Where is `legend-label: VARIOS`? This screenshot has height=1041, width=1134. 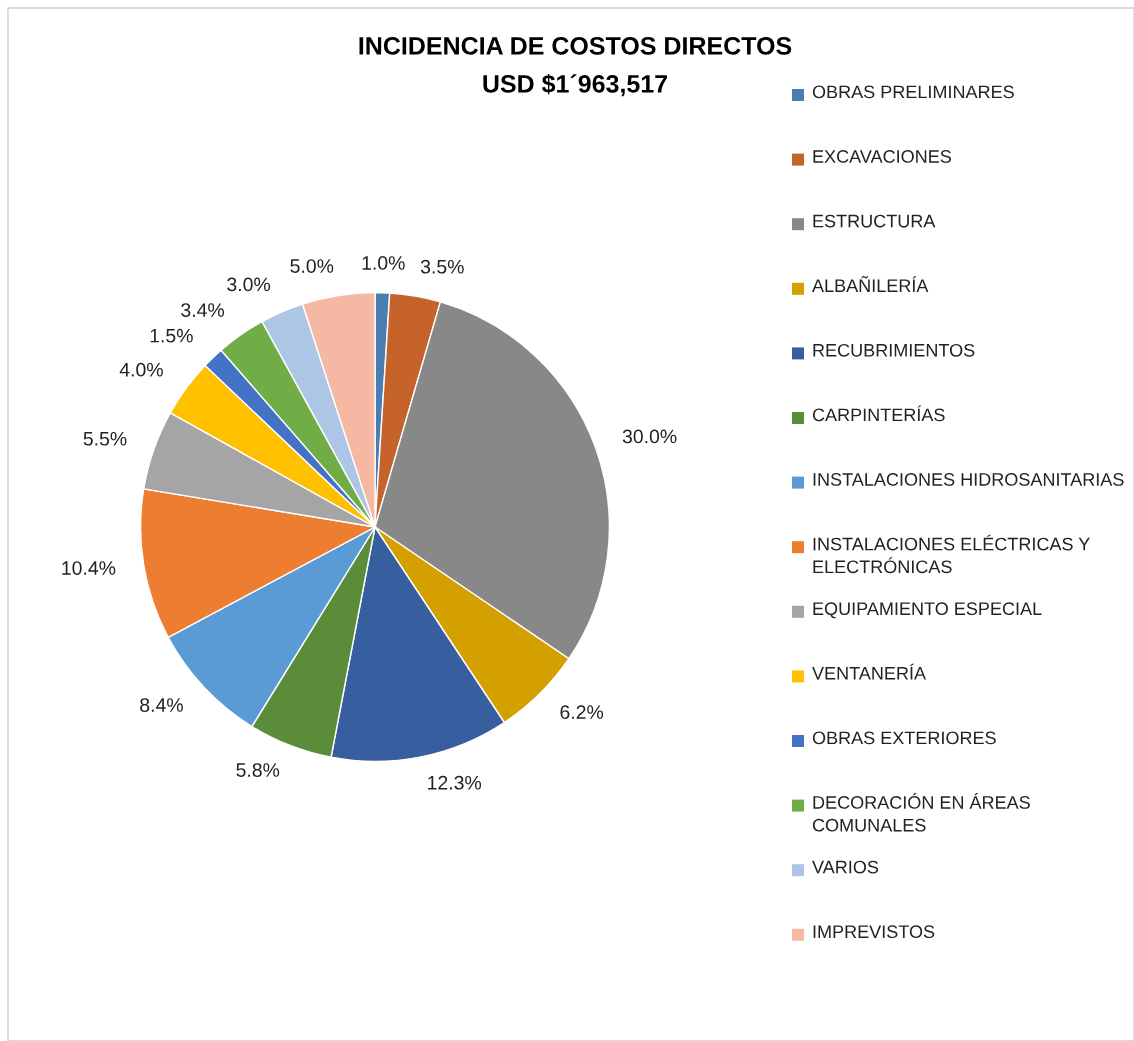 legend-label: VARIOS is located at coordinates (845, 867).